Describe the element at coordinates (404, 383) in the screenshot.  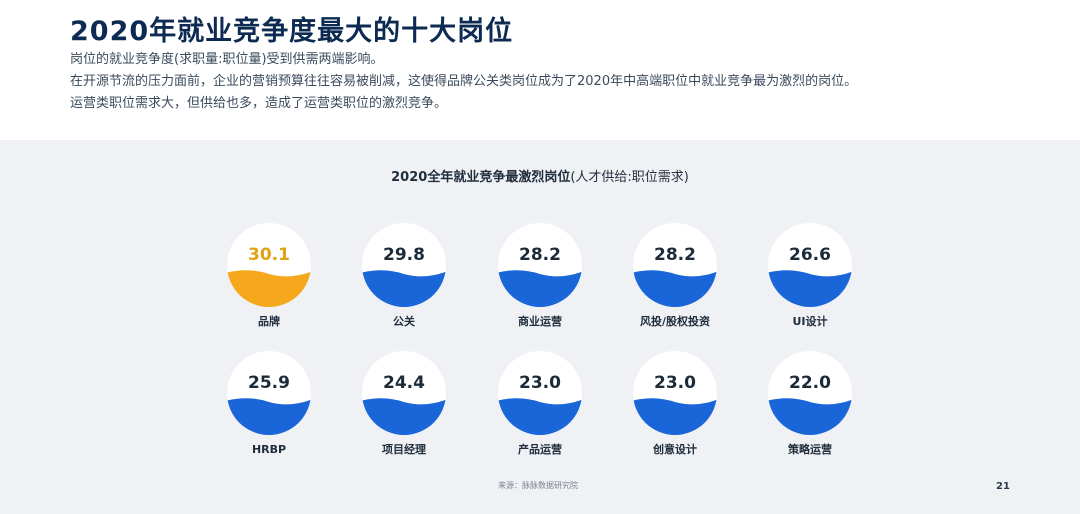
I see `bubble-value-label: 24.4` at that location.